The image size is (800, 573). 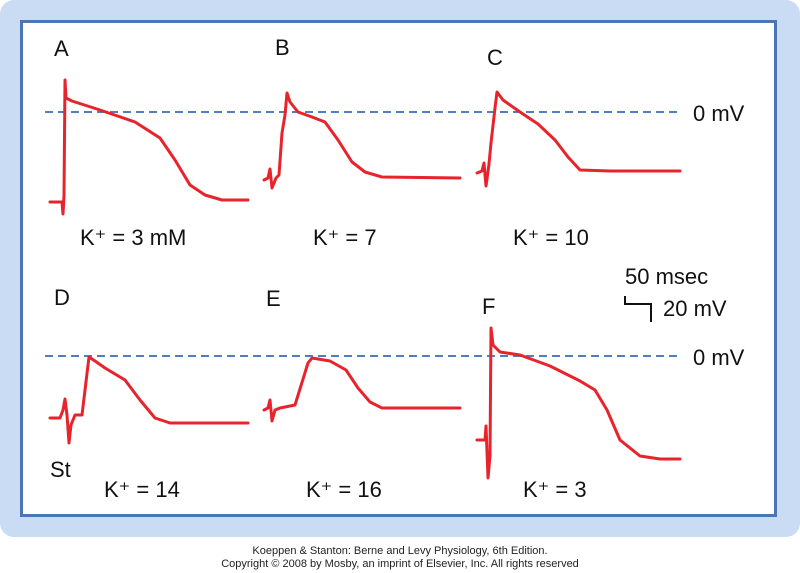 What do you see at coordinates (61, 48) in the screenshot?
I see `panel-letter-a: A` at bounding box center [61, 48].